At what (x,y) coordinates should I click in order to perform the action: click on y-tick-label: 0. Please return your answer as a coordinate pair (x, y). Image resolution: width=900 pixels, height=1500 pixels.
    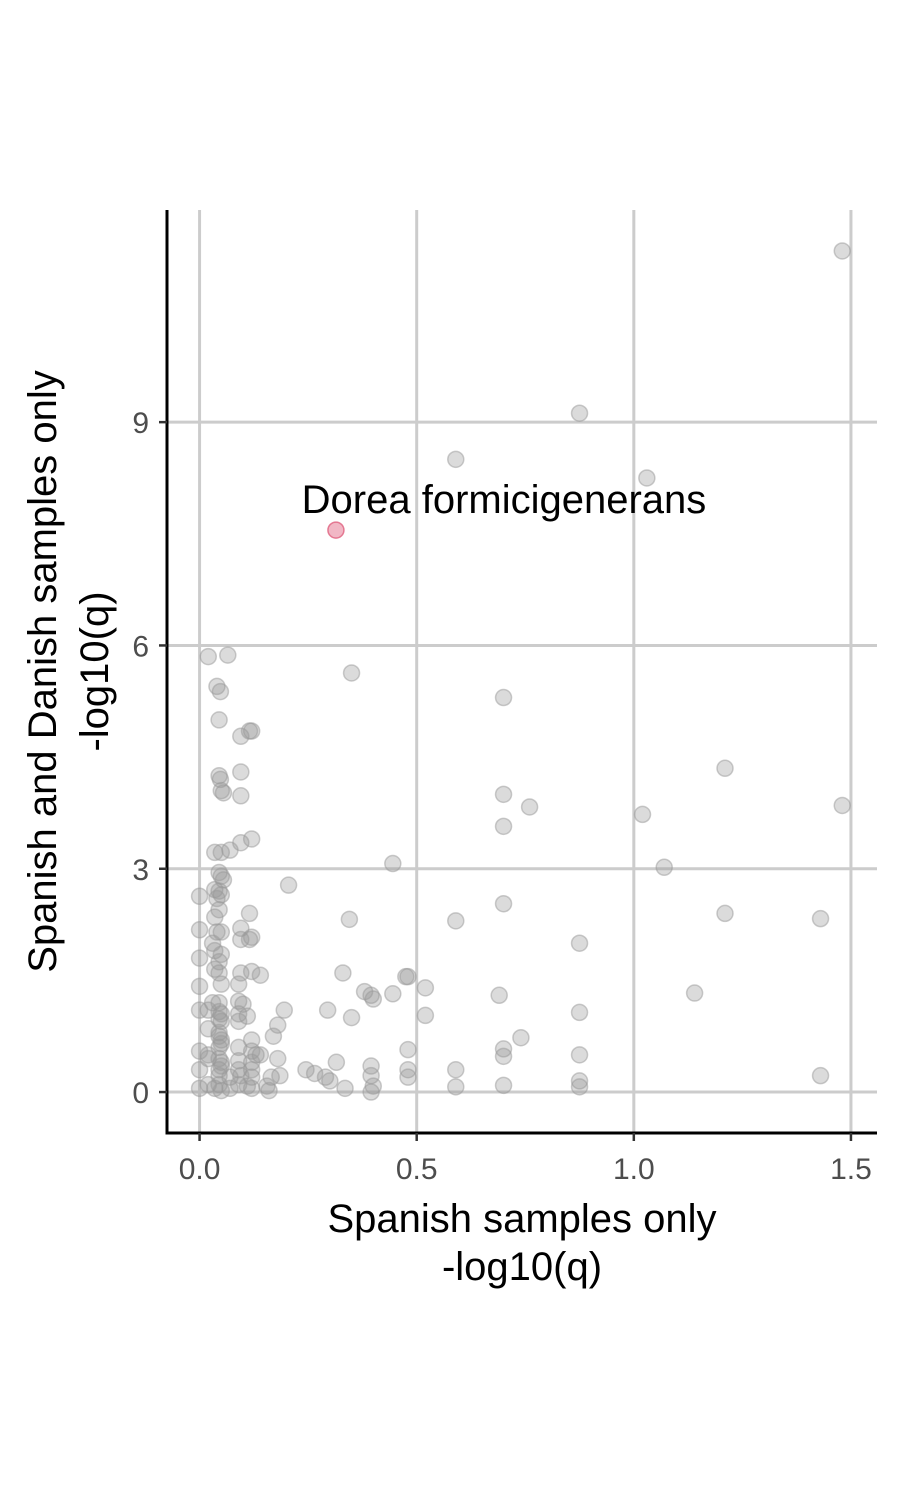
    Looking at the image, I should click on (140, 1093).